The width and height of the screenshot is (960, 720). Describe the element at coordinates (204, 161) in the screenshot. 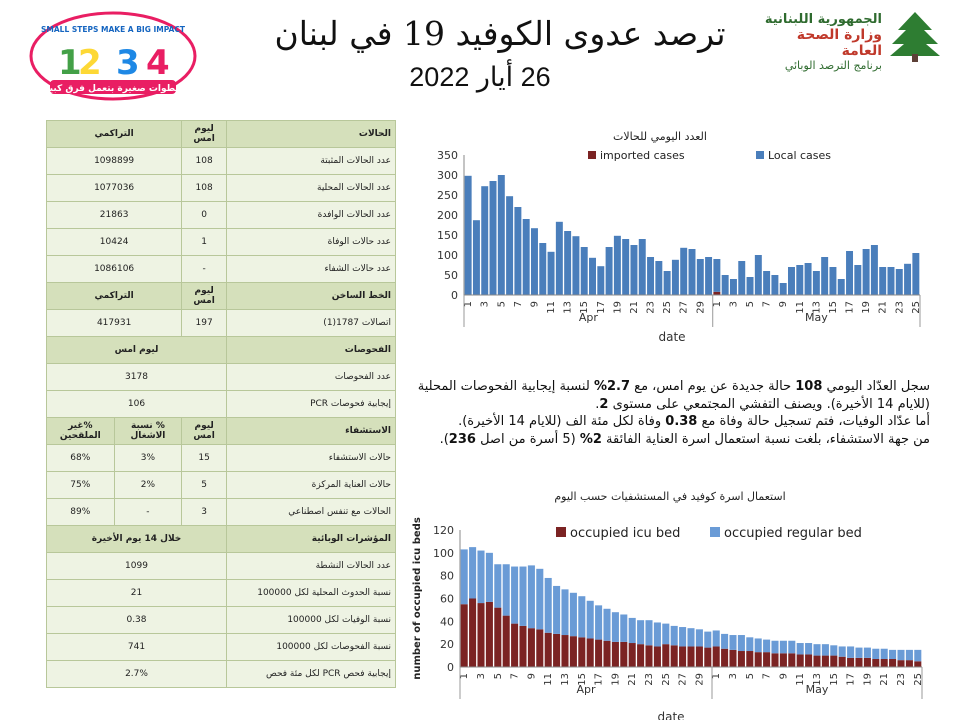

I see `table-cell: 108` at that location.